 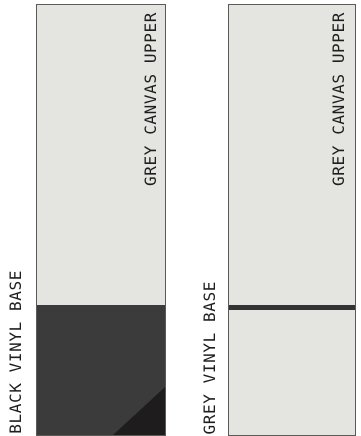 What do you see at coordinates (15, 352) in the screenshot?
I see `base-label: BLACK VINYL BASE` at bounding box center [15, 352].